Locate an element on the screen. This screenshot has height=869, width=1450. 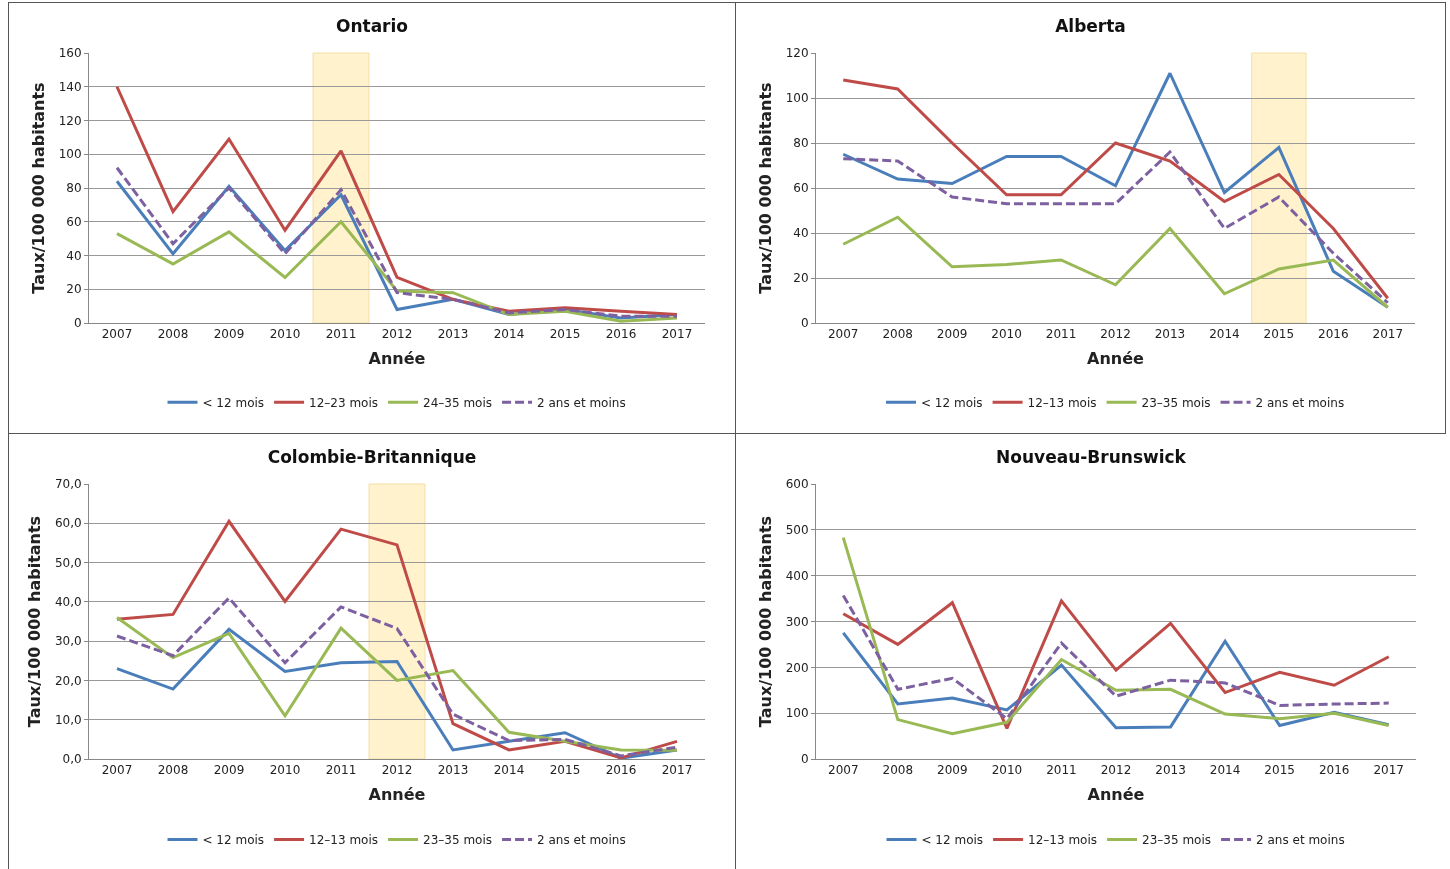
y-tick-label: 400 is located at coordinates (797, 575).